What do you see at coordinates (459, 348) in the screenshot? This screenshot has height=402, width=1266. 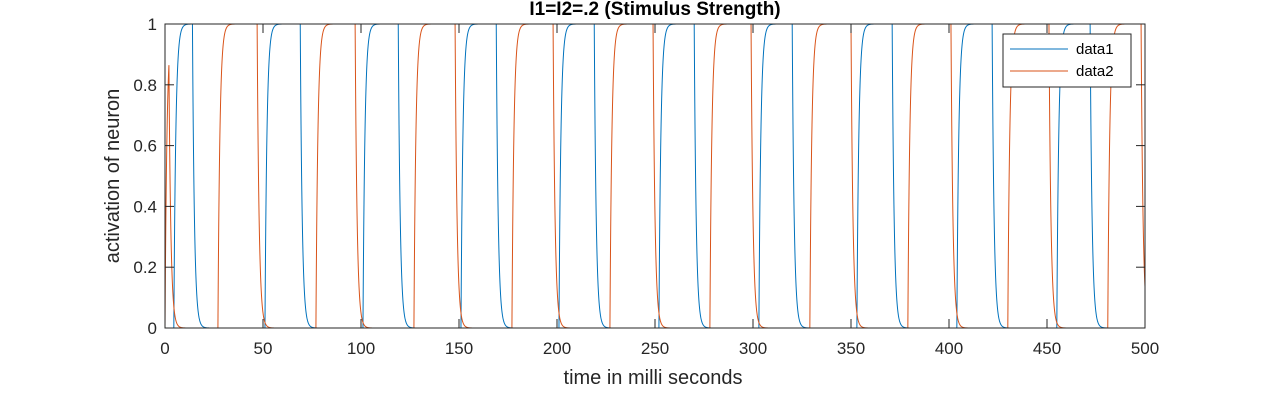 I see `x-tick-label: 150` at bounding box center [459, 348].